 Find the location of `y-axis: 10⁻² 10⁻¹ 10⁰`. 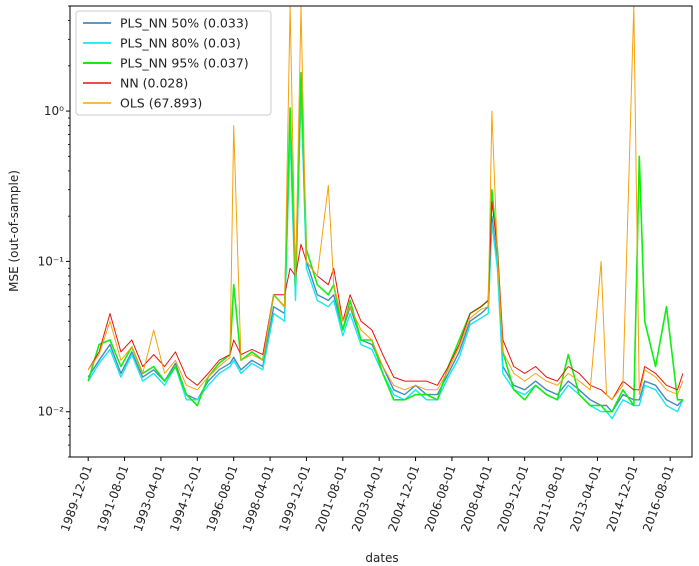

y-axis: 10⁻² 10⁻¹ 10⁰ is located at coordinates (54, 231).